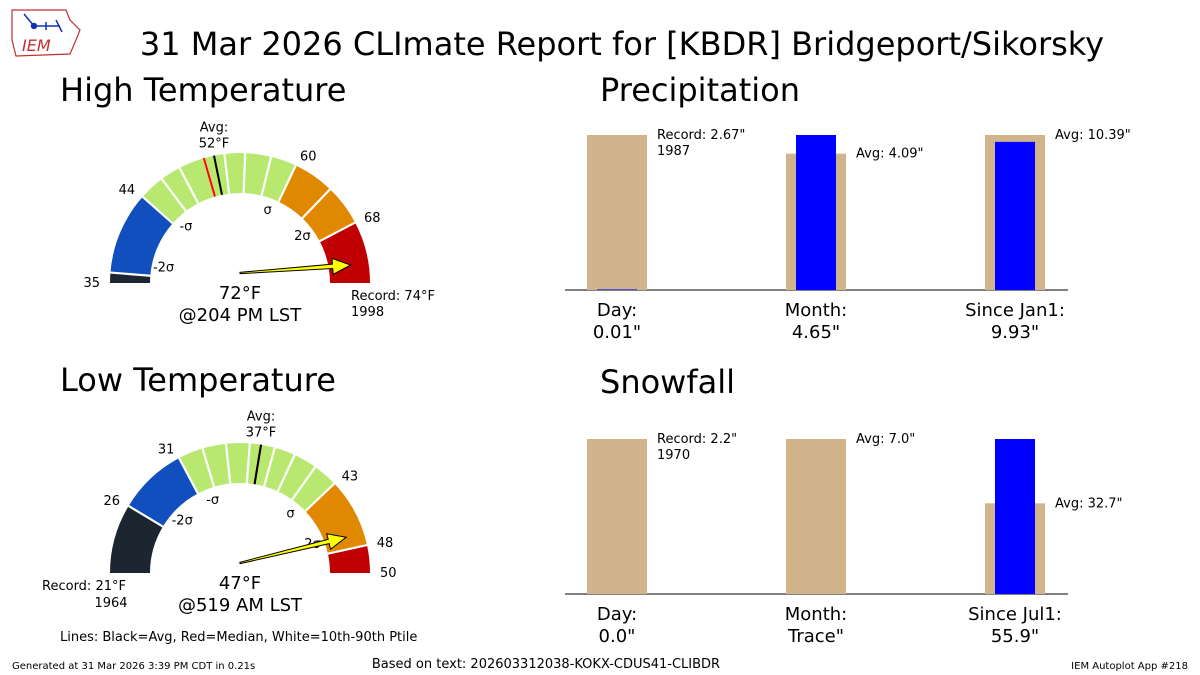  Describe the element at coordinates (388, 573) in the screenshot. I see `tick-label: 50` at that location.